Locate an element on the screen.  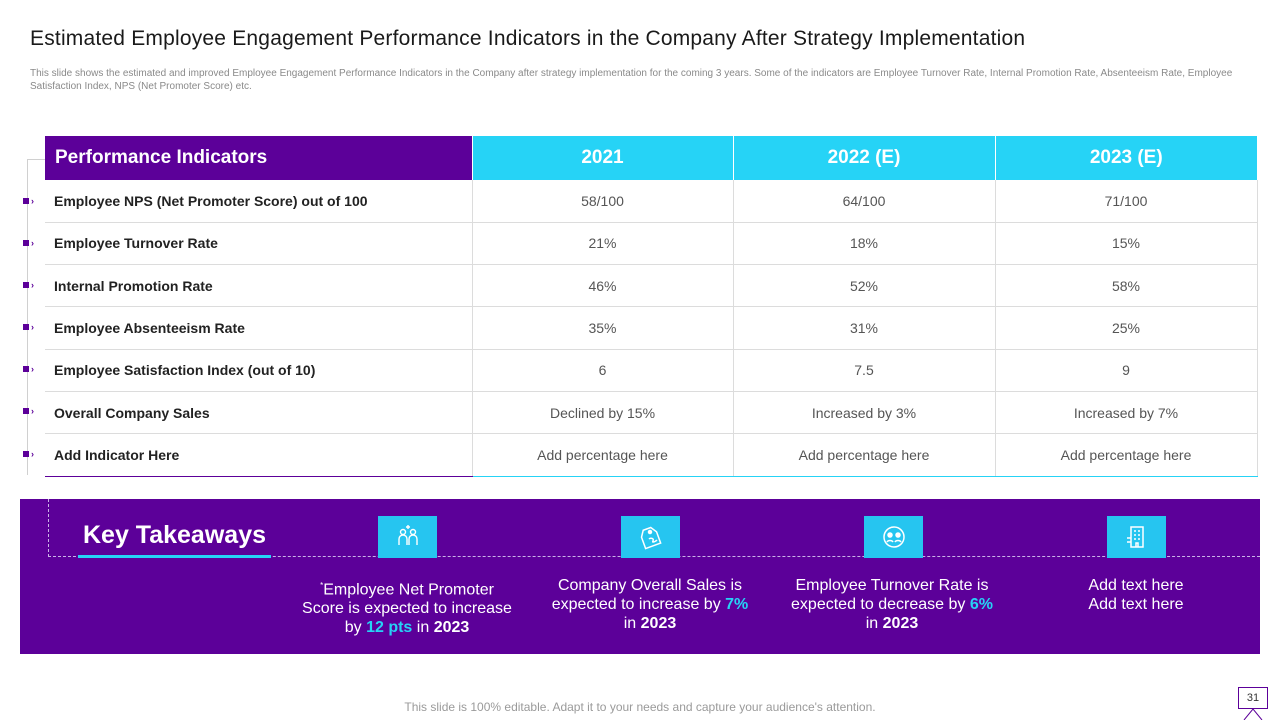
key-takeaways-heading: Key Takeaways is located at coordinates (174, 535).